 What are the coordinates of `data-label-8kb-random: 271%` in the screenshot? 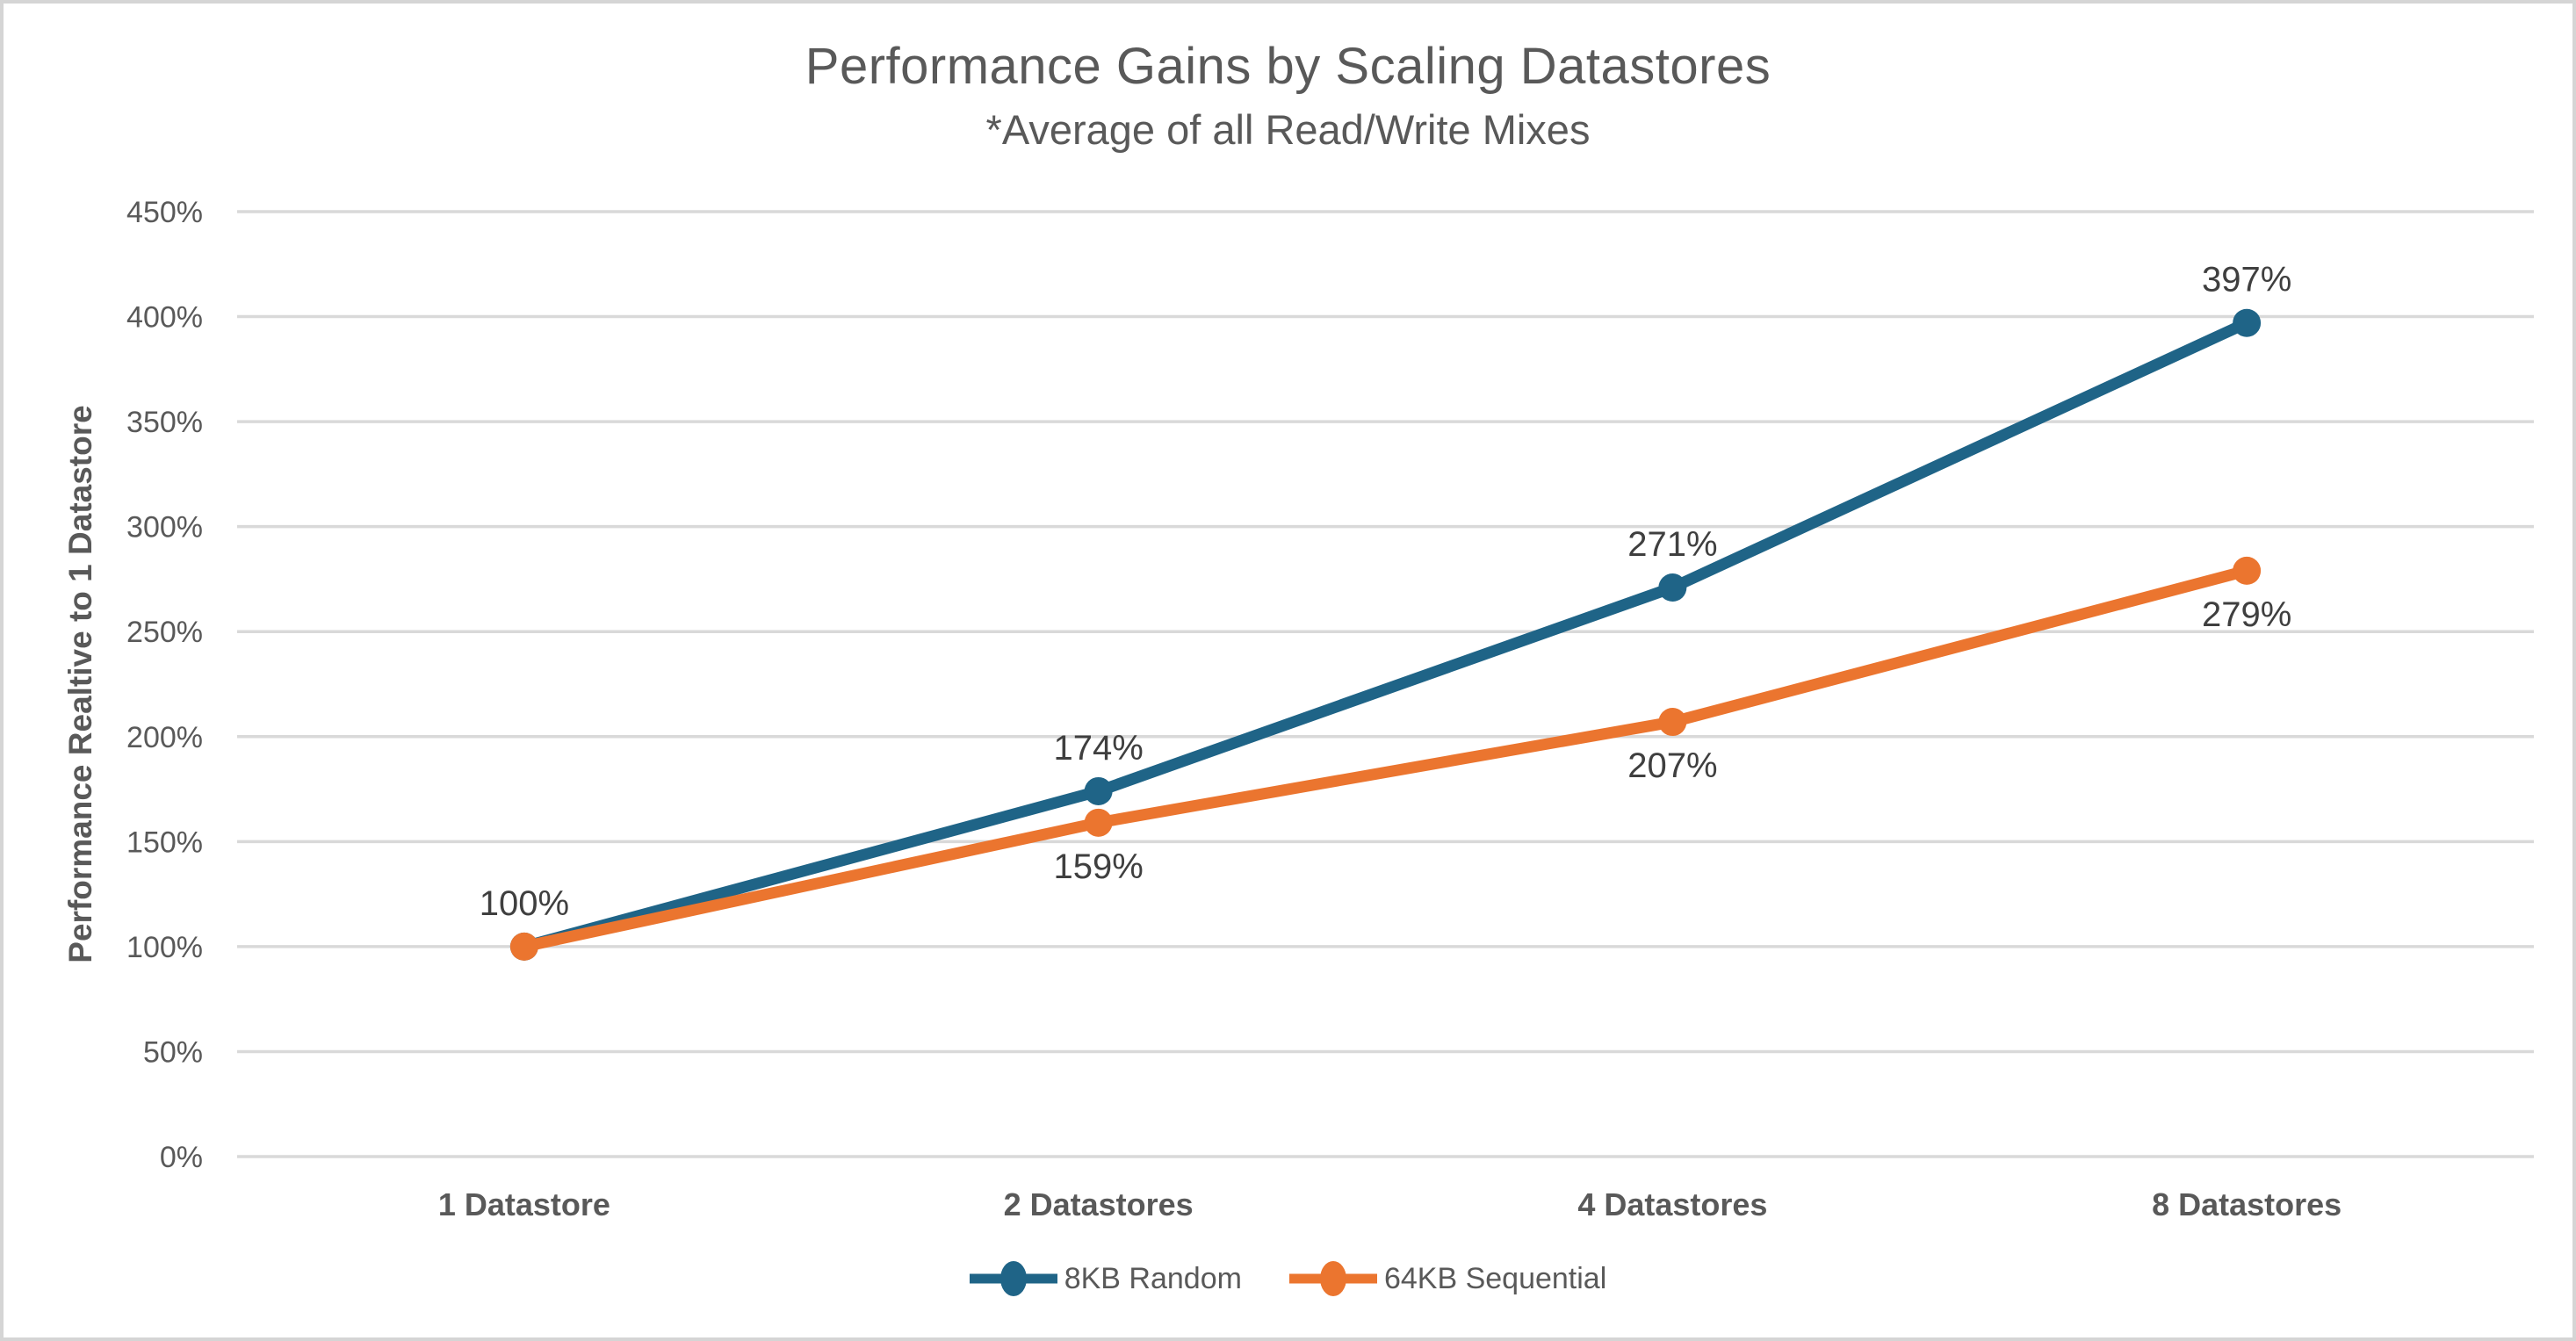 It's located at (1672, 544).